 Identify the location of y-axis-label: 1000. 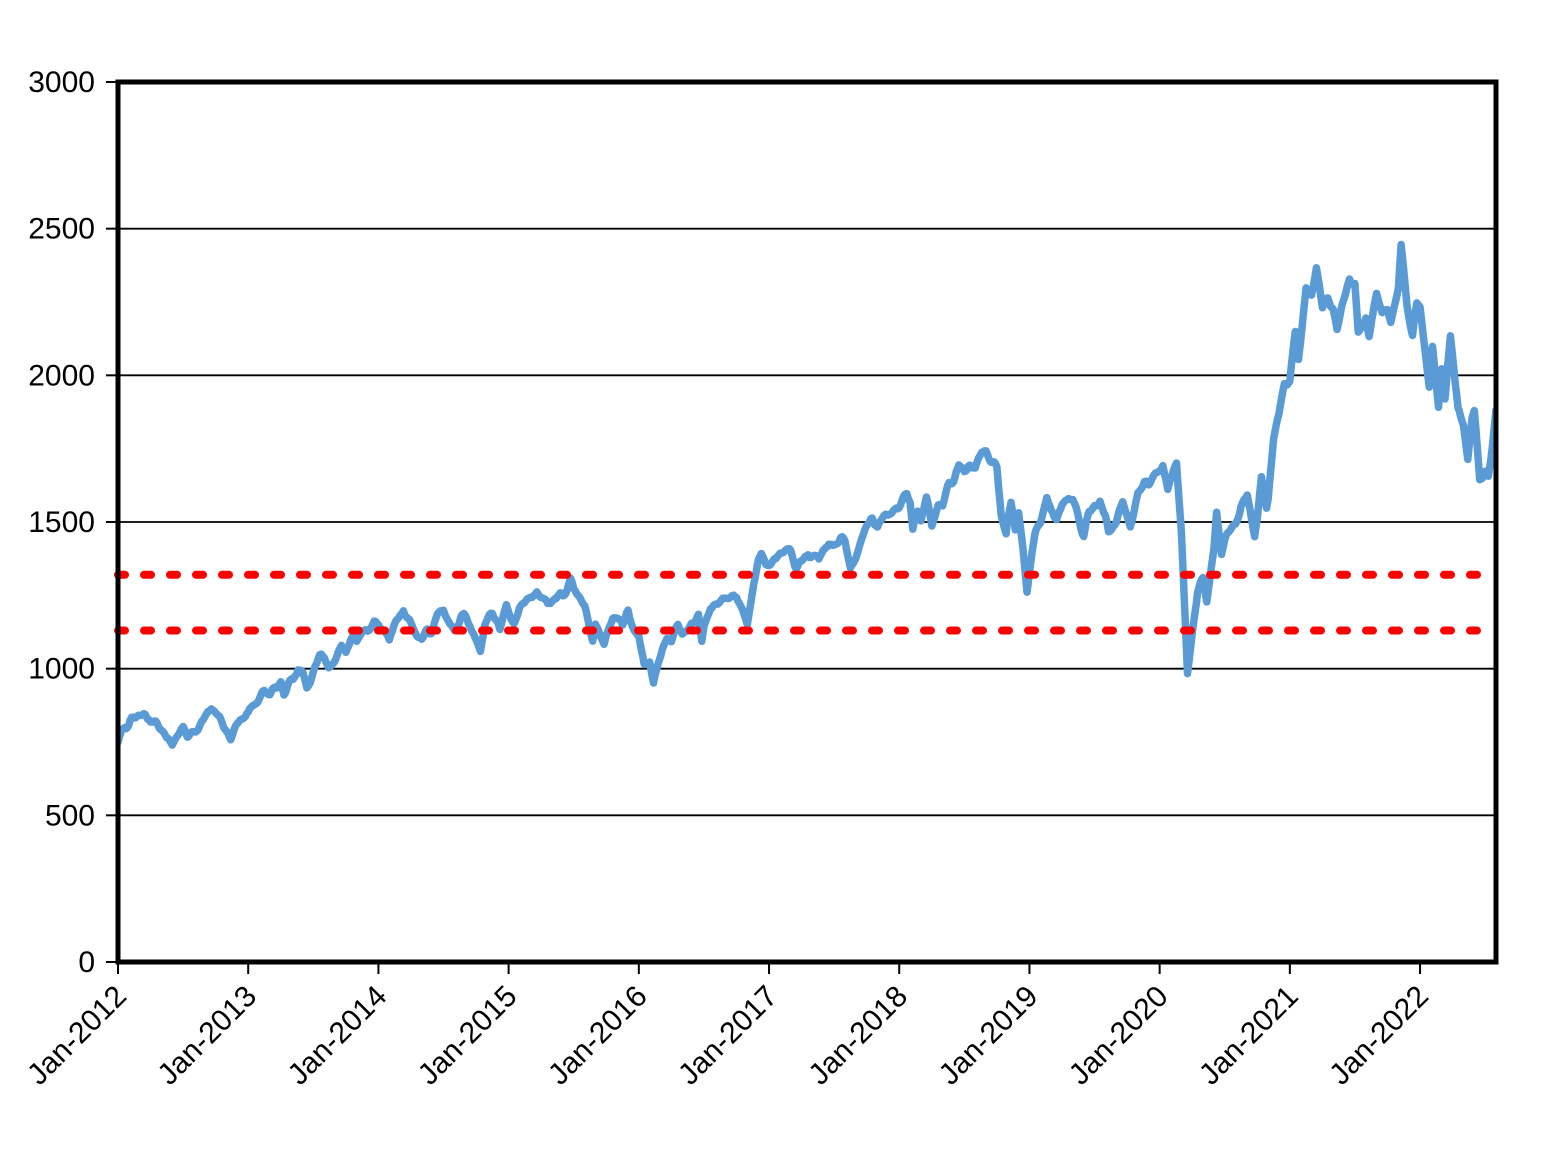
(61, 669).